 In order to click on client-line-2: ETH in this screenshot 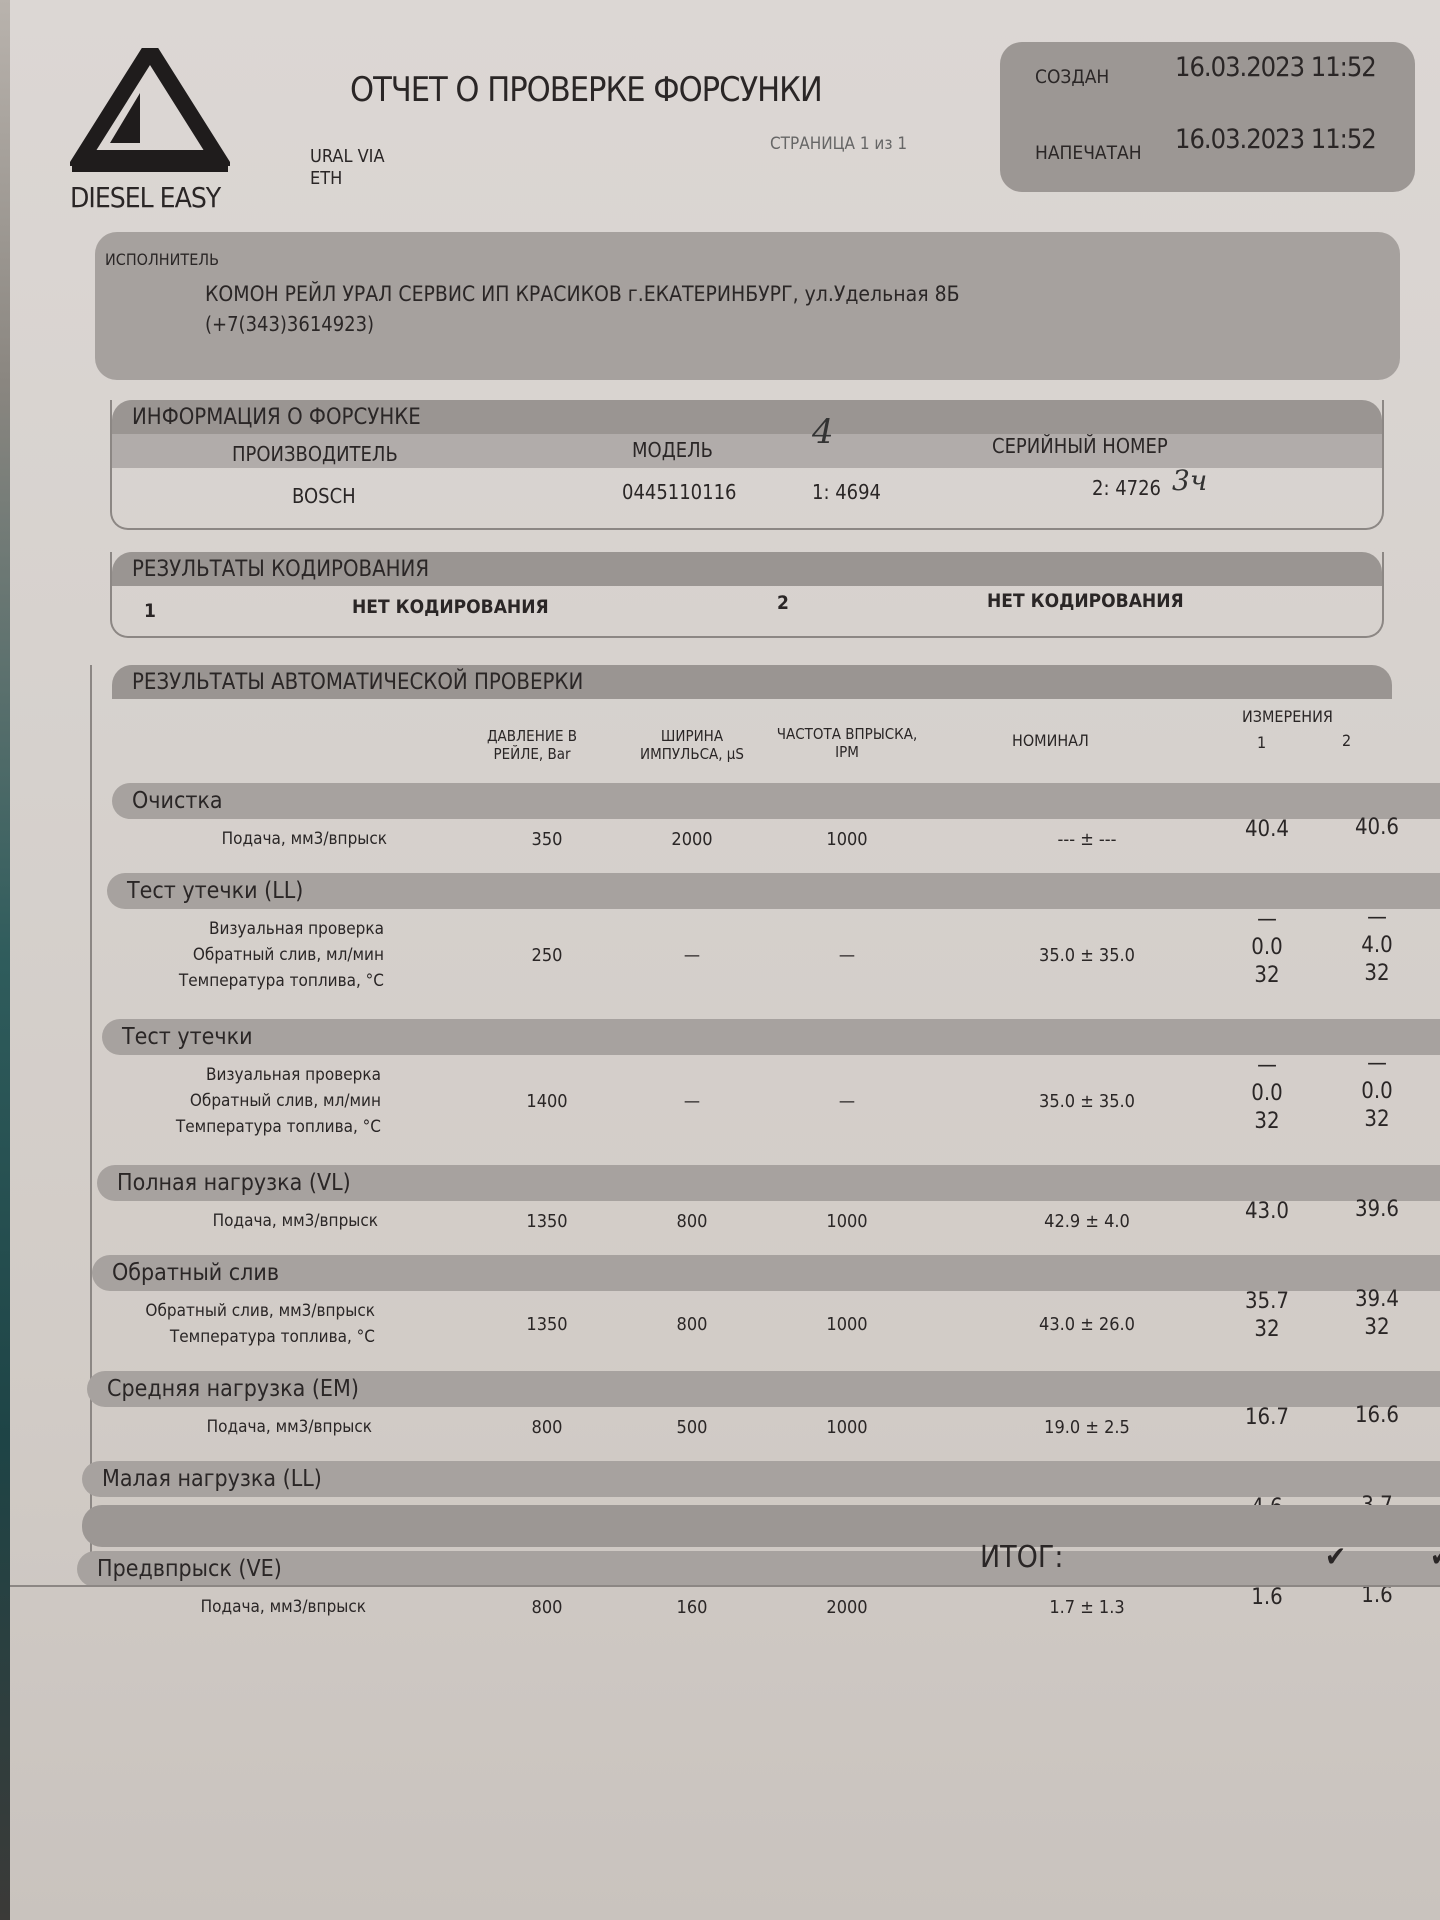, I will do `click(326, 178)`.